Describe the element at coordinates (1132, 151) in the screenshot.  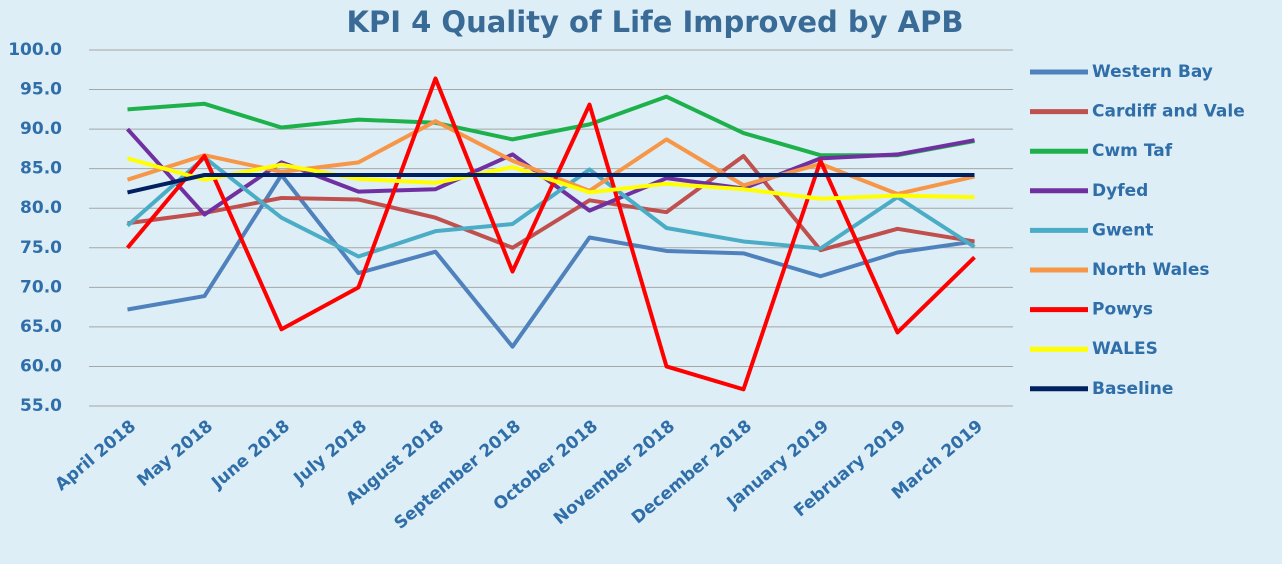
I see `legend-label: Cwm Taf` at that location.